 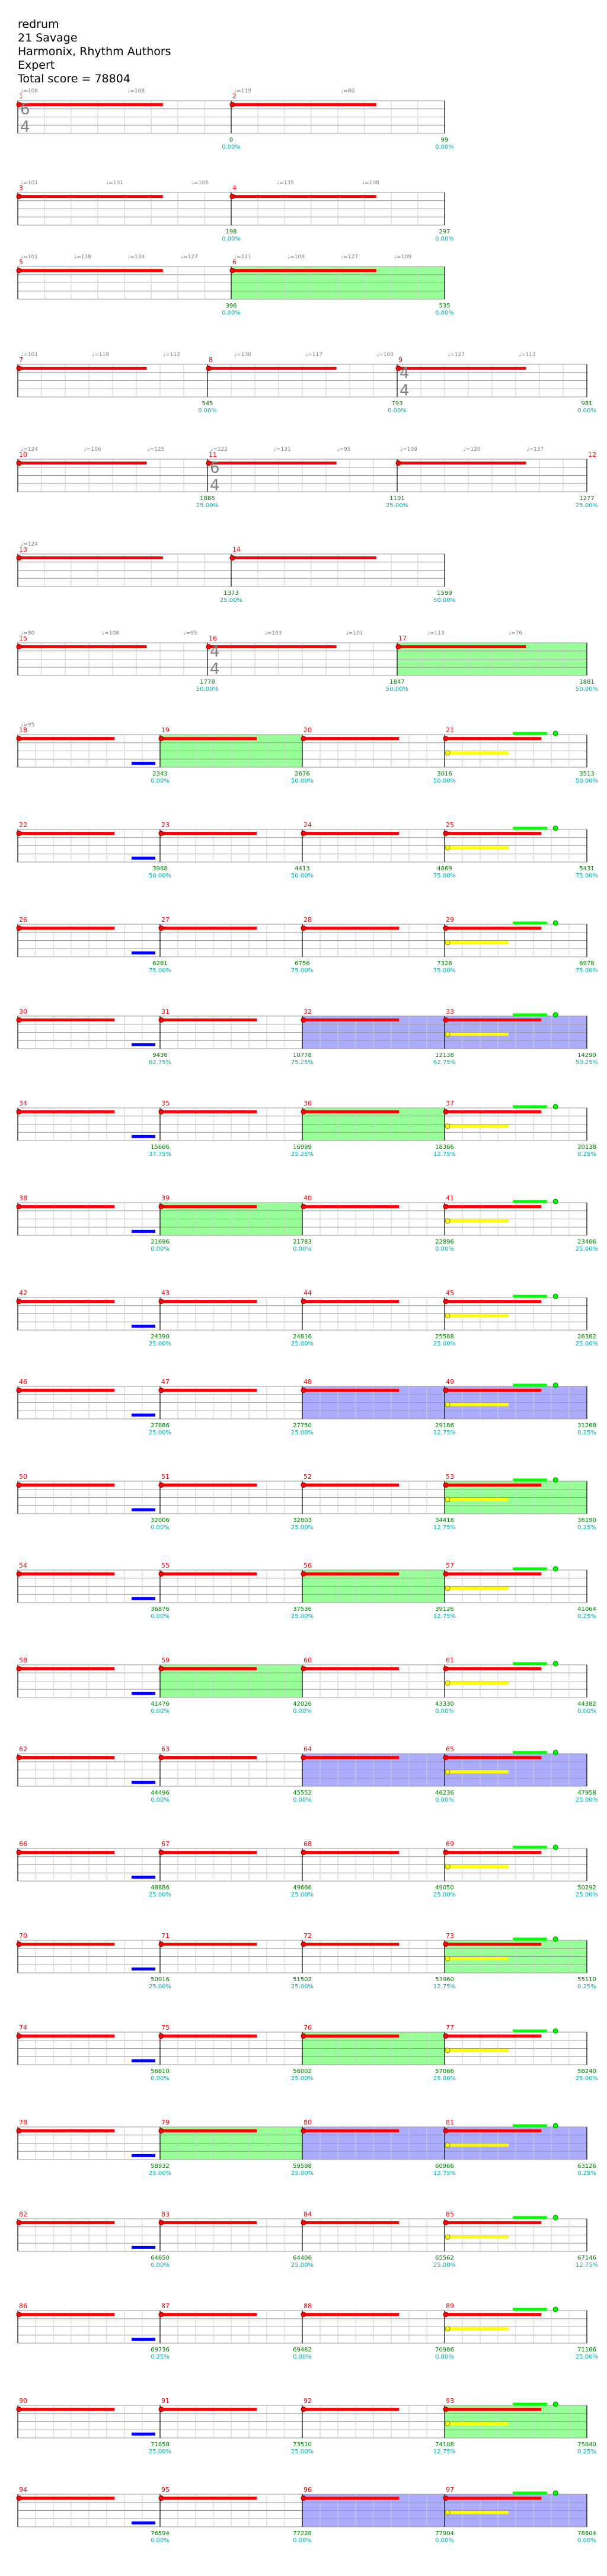 What do you see at coordinates (165, 1844) in the screenshot?
I see `measure-number: 67` at bounding box center [165, 1844].